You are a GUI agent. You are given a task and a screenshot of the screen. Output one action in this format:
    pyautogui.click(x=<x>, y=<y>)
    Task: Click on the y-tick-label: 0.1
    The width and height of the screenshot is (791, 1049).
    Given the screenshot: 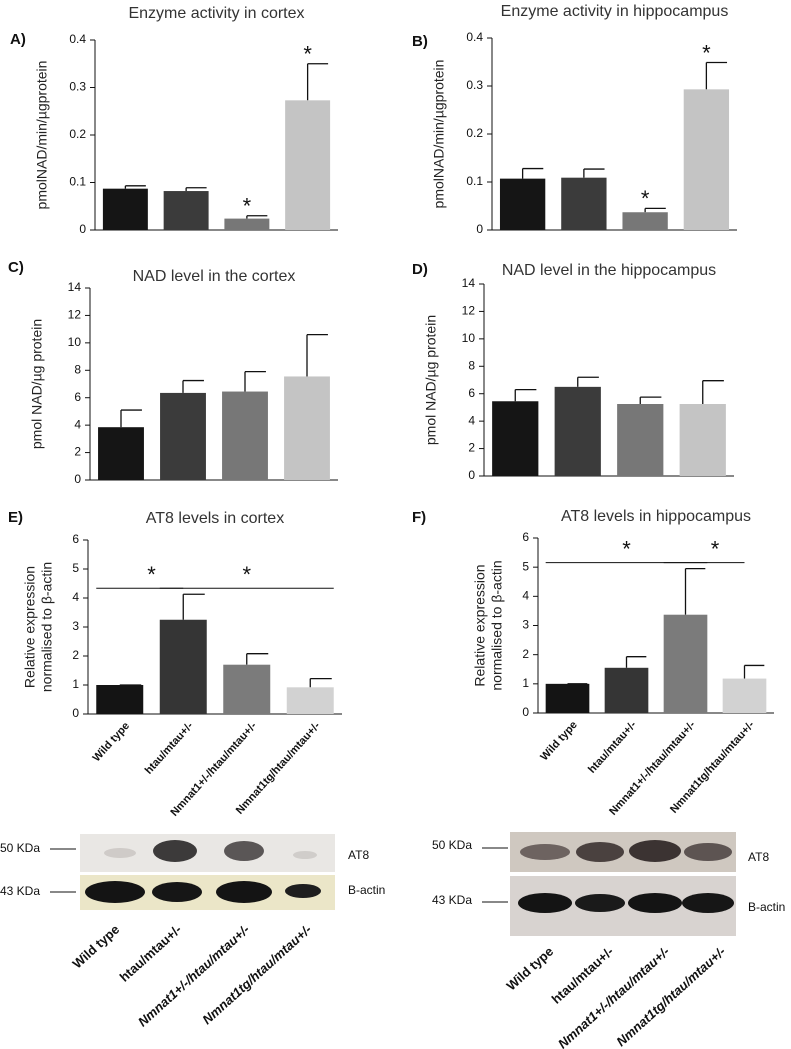 What is the action you would take?
    pyautogui.click(x=77, y=182)
    